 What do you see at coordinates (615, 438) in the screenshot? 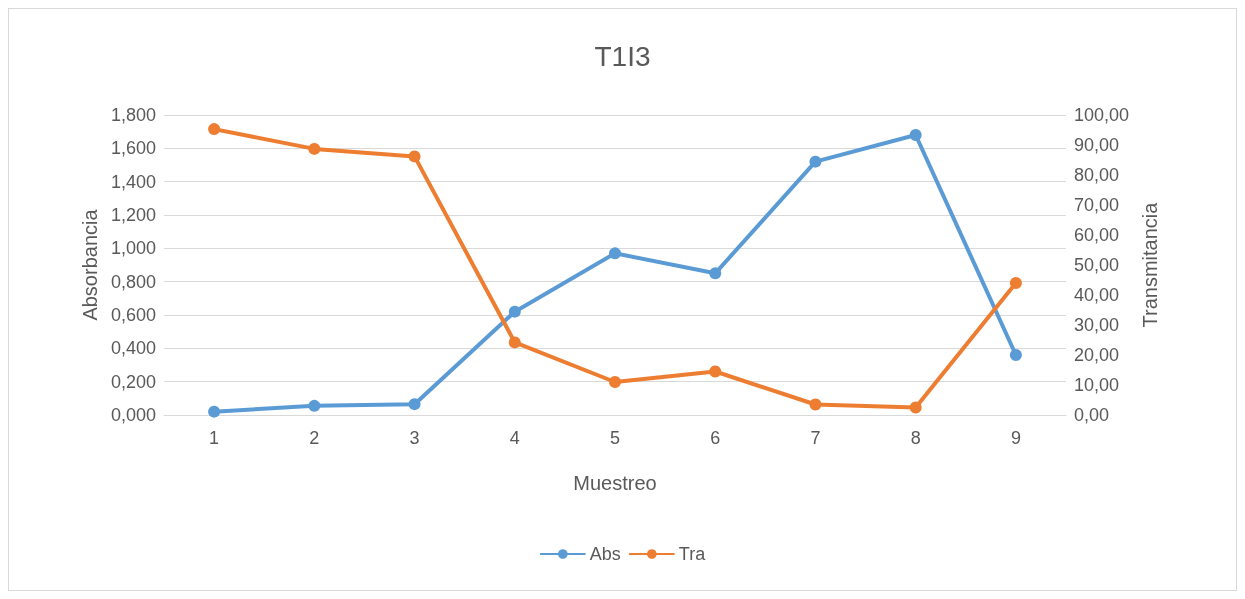
I see `x-tick-label: 5` at bounding box center [615, 438].